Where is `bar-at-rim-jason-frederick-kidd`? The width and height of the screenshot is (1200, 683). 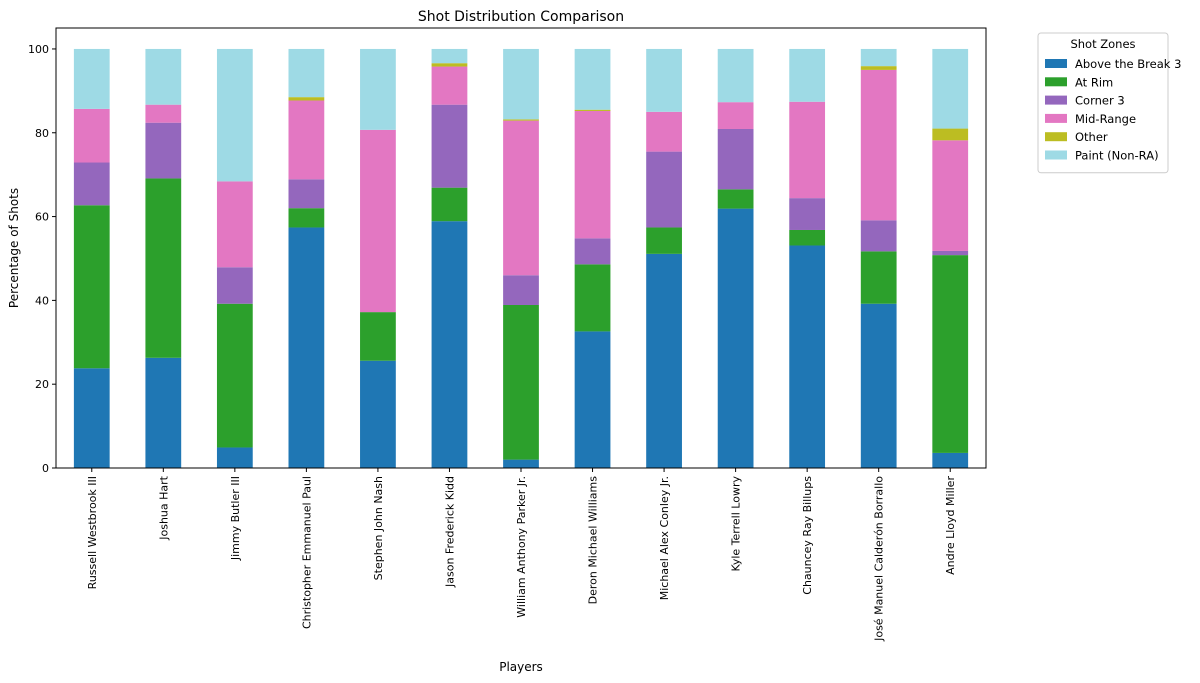
bar-at-rim-jason-frederick-kidd is located at coordinates (449, 204).